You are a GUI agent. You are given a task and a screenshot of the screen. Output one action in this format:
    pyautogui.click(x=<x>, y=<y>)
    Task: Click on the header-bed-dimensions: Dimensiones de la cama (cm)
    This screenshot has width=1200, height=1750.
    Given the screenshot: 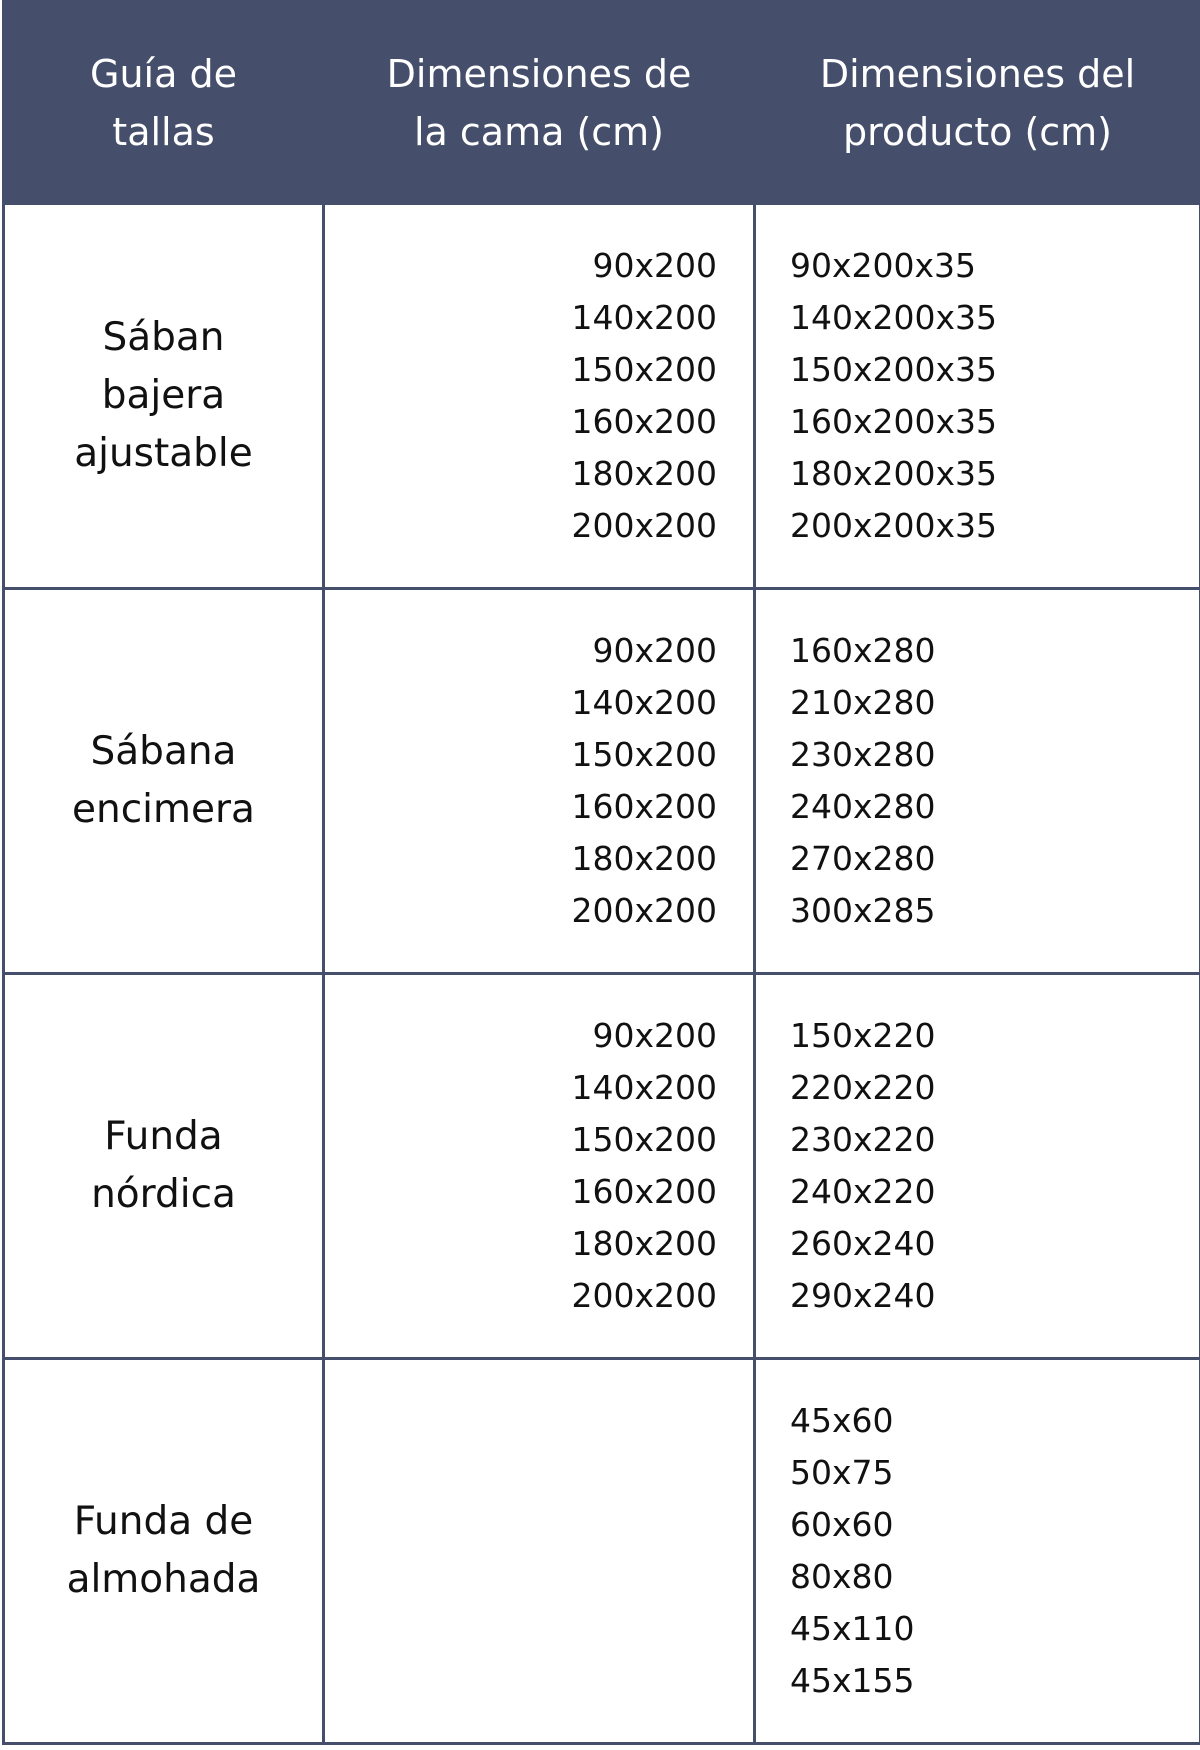 What is the action you would take?
    pyautogui.click(x=539, y=102)
    